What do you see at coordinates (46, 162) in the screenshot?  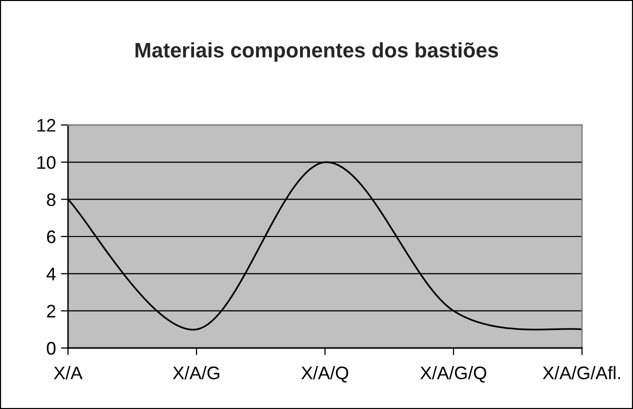 I see `y-tick-label: 10` at bounding box center [46, 162].